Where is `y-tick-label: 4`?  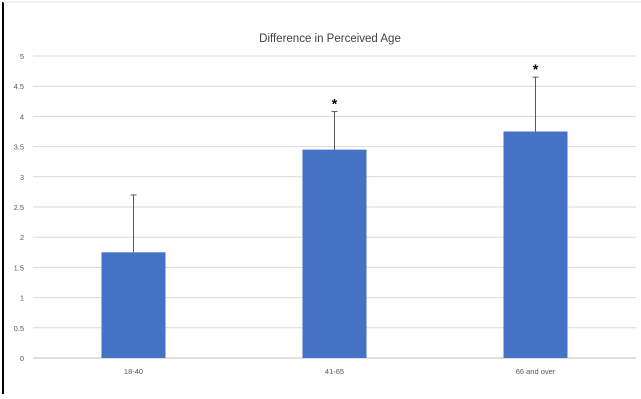 y-tick-label: 4 is located at coordinates (22, 116).